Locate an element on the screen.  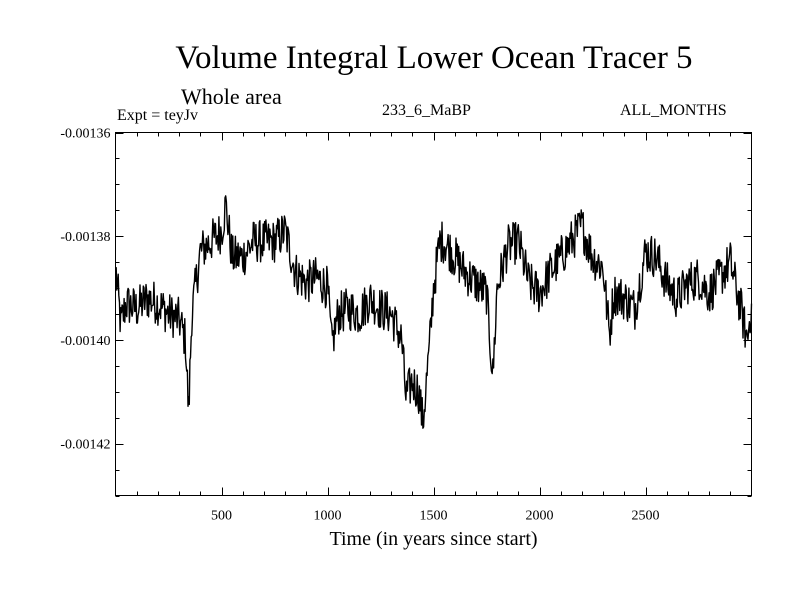
y-tick-label: -0.00142 is located at coordinates (85, 445).